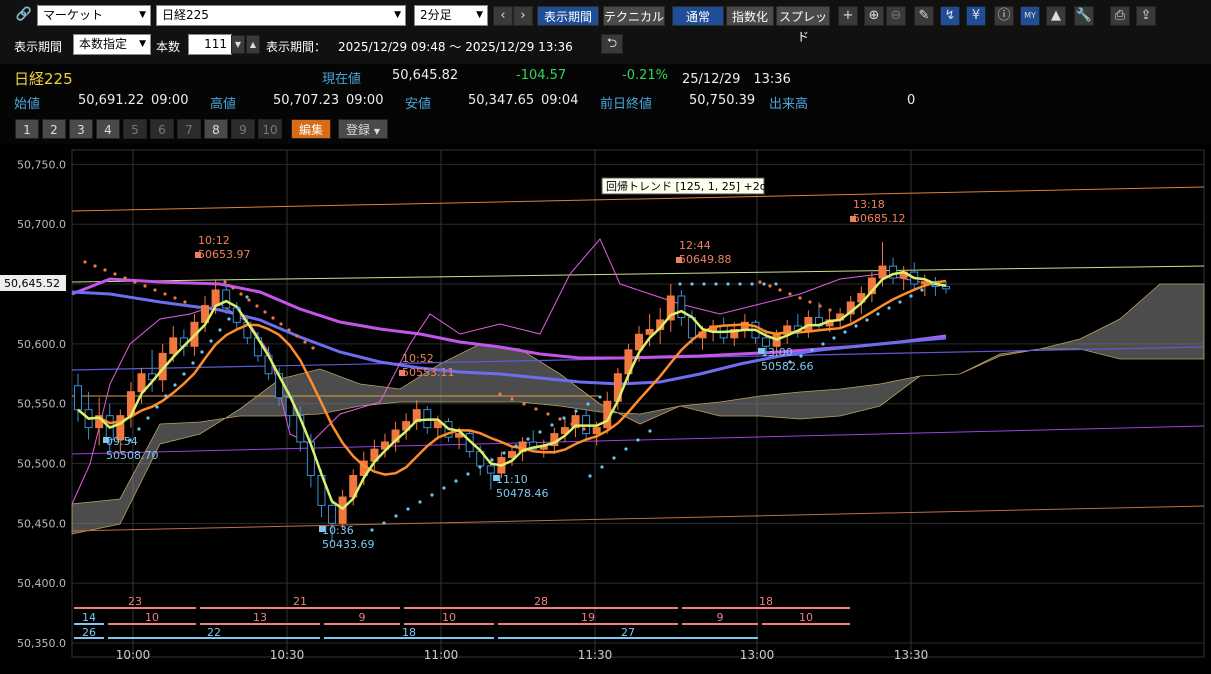 The image size is (1211, 674). I want to click on trend-icon: ↯, so click(950, 16).